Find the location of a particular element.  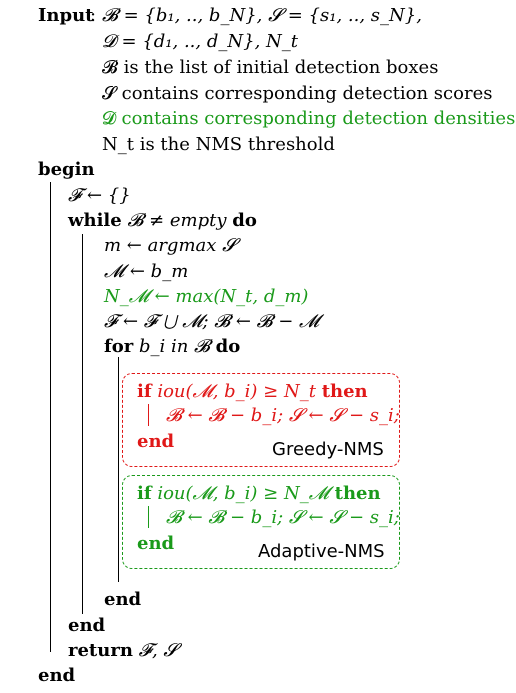

input-line-1: Input is located at coordinates (66, 16).